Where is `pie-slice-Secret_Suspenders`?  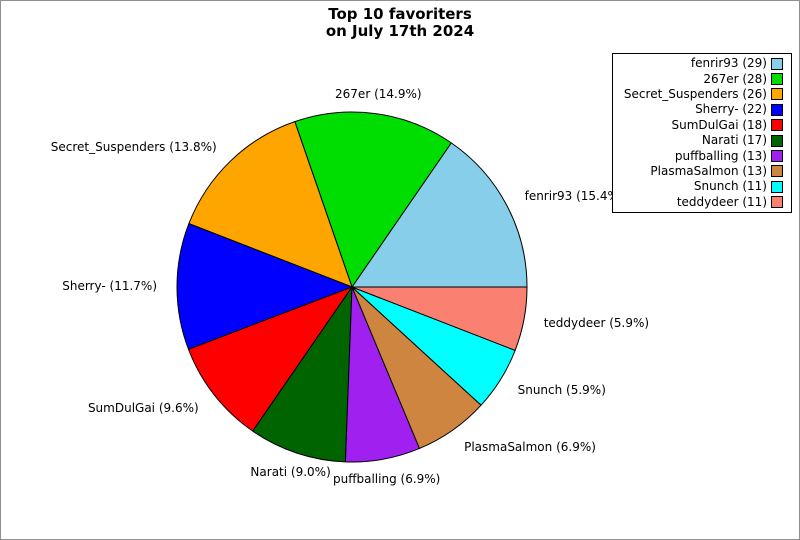
pie-slice-Secret_Suspenders is located at coordinates (270, 204).